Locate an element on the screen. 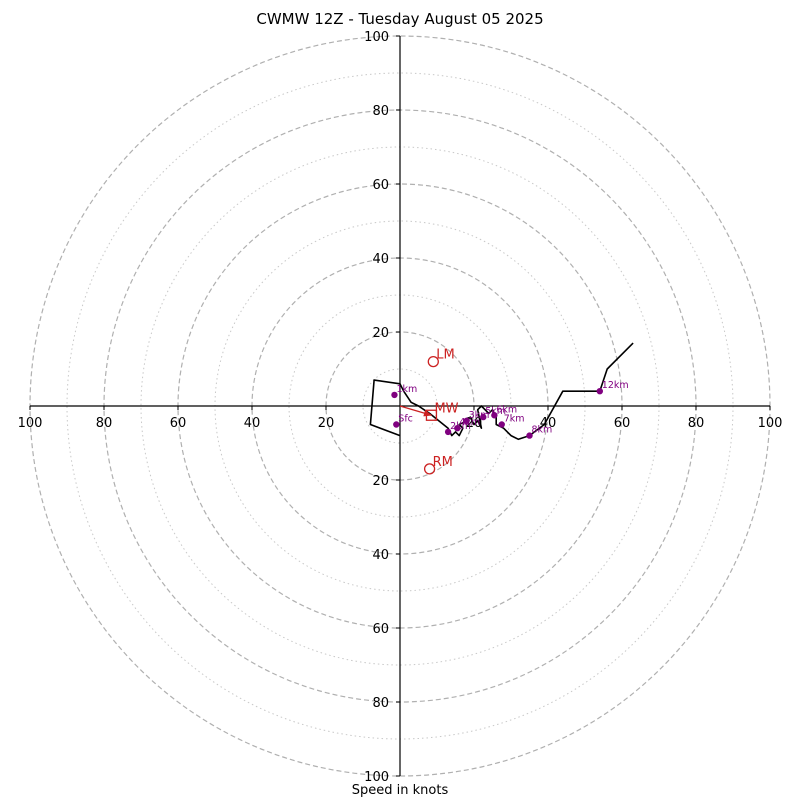  height-point-1km is located at coordinates (394, 395).